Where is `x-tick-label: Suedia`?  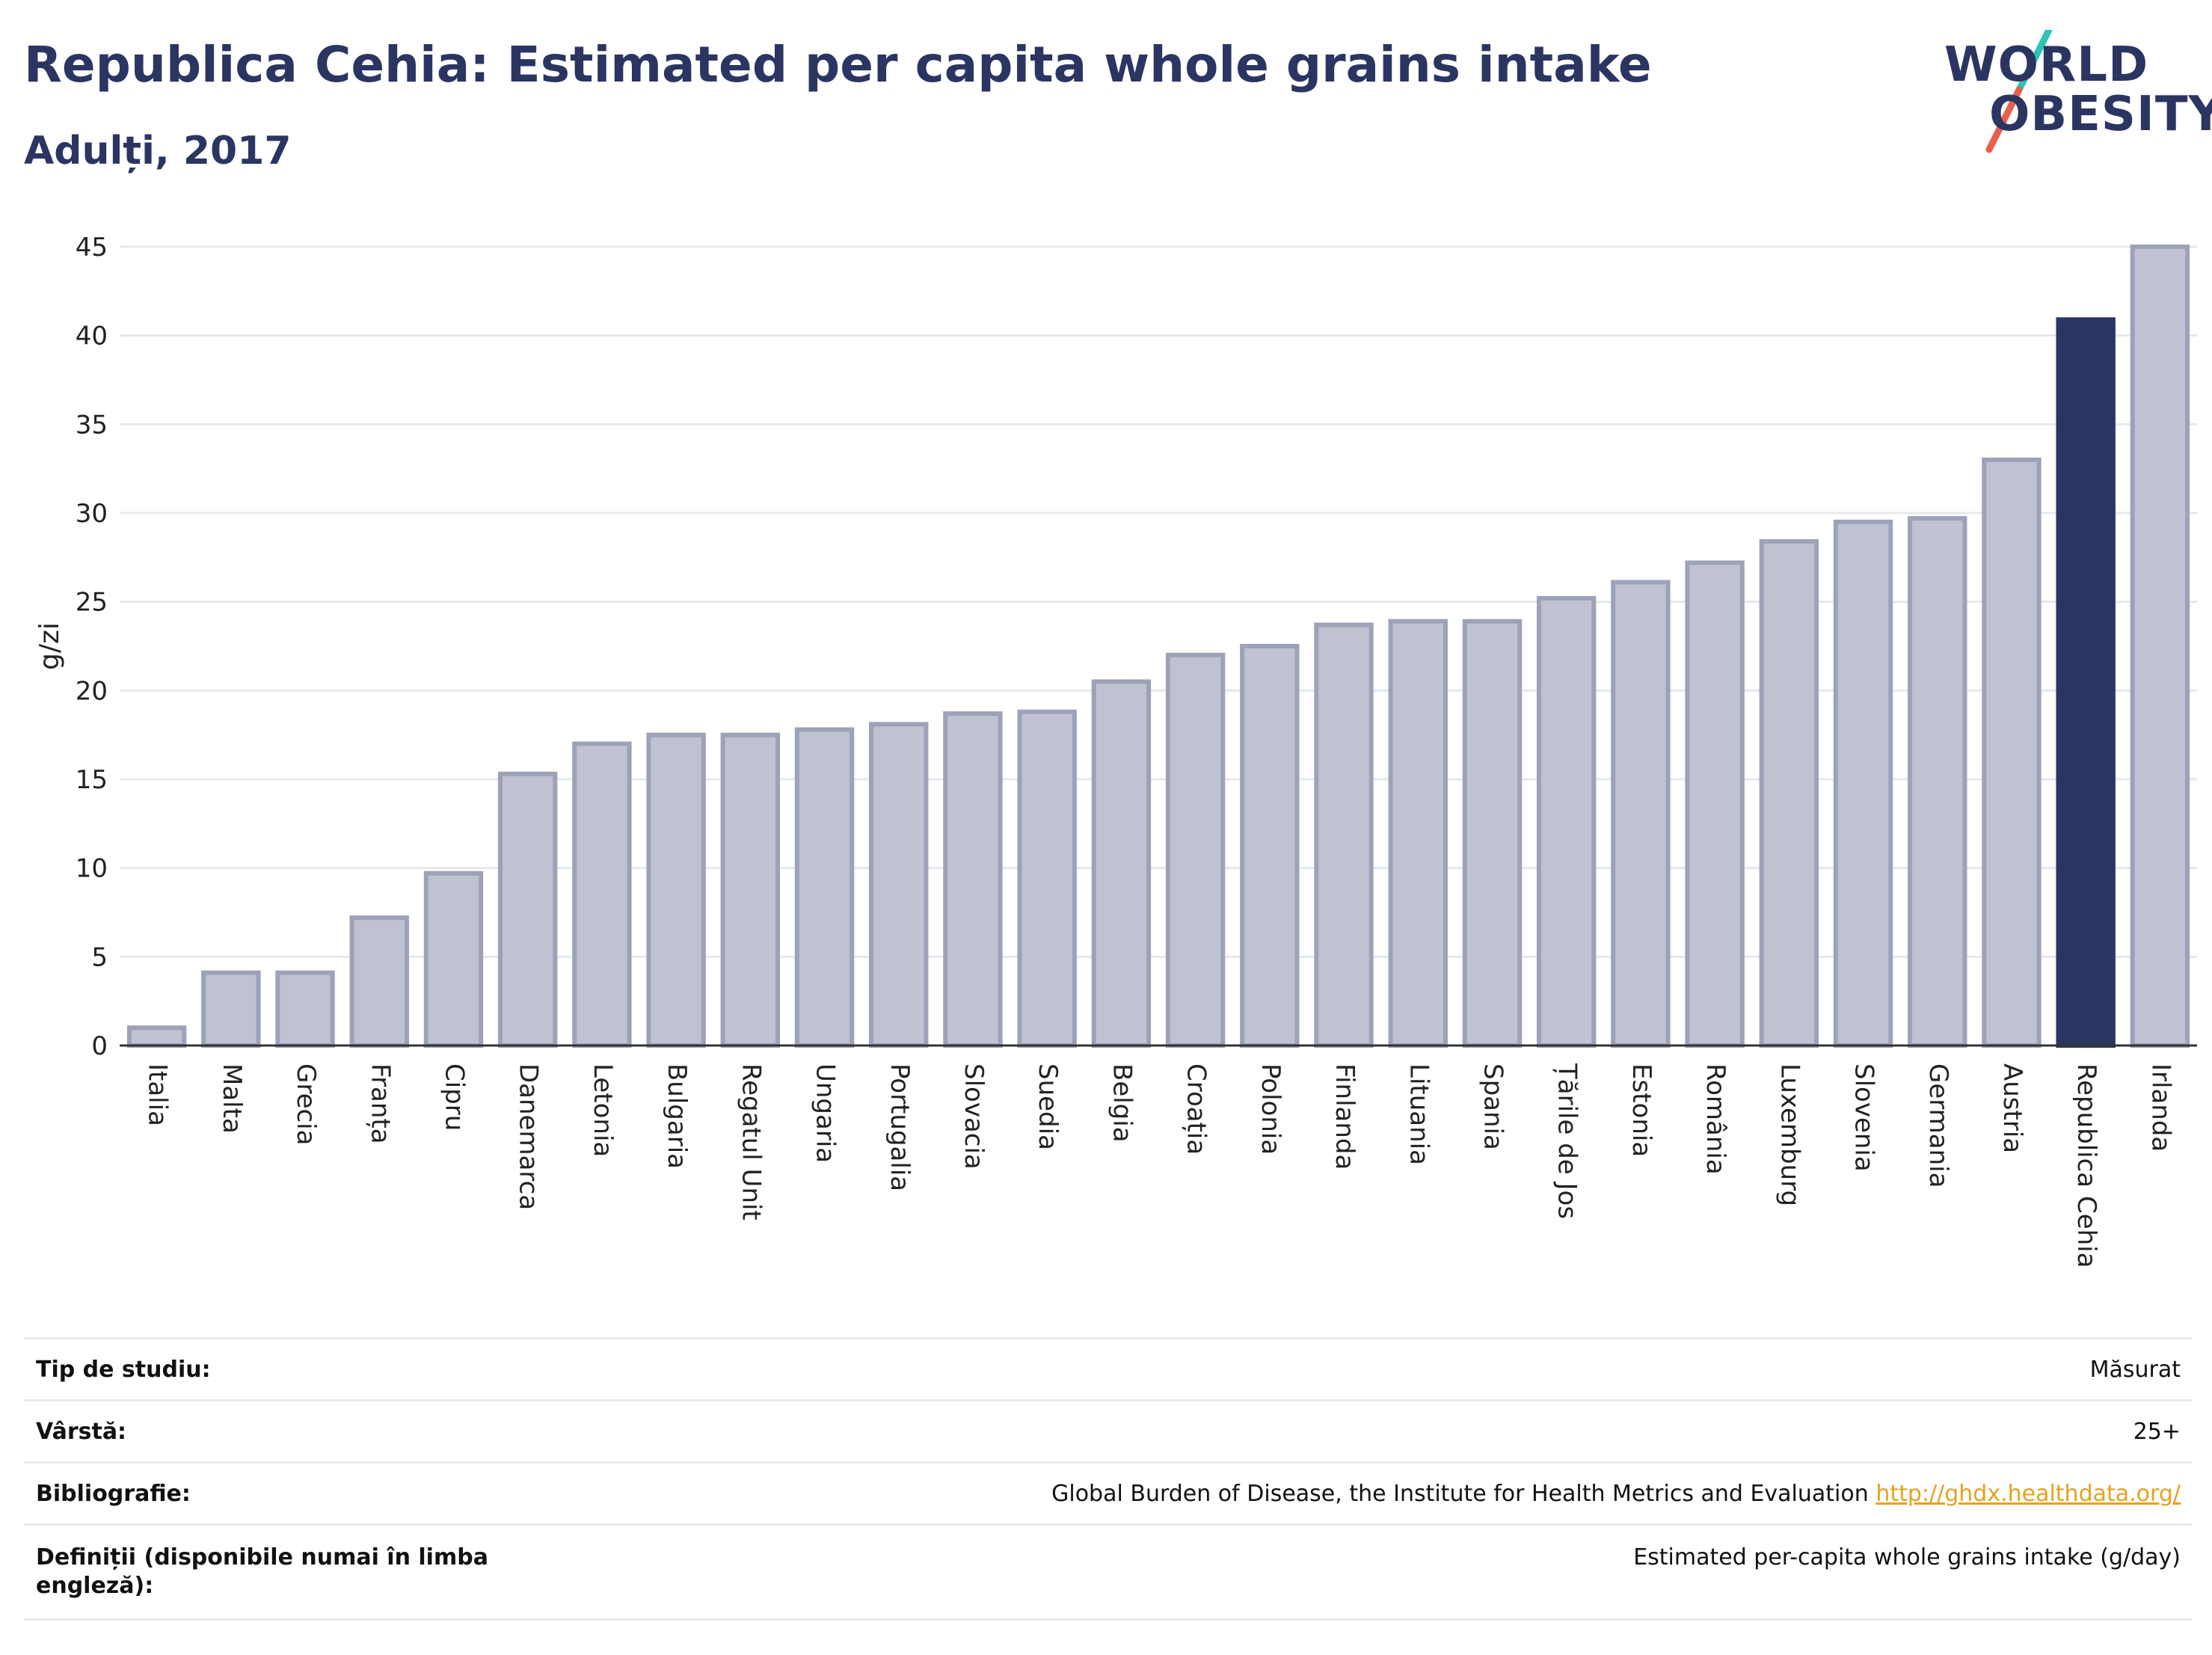
x-tick-label: Suedia is located at coordinates (1048, 1106).